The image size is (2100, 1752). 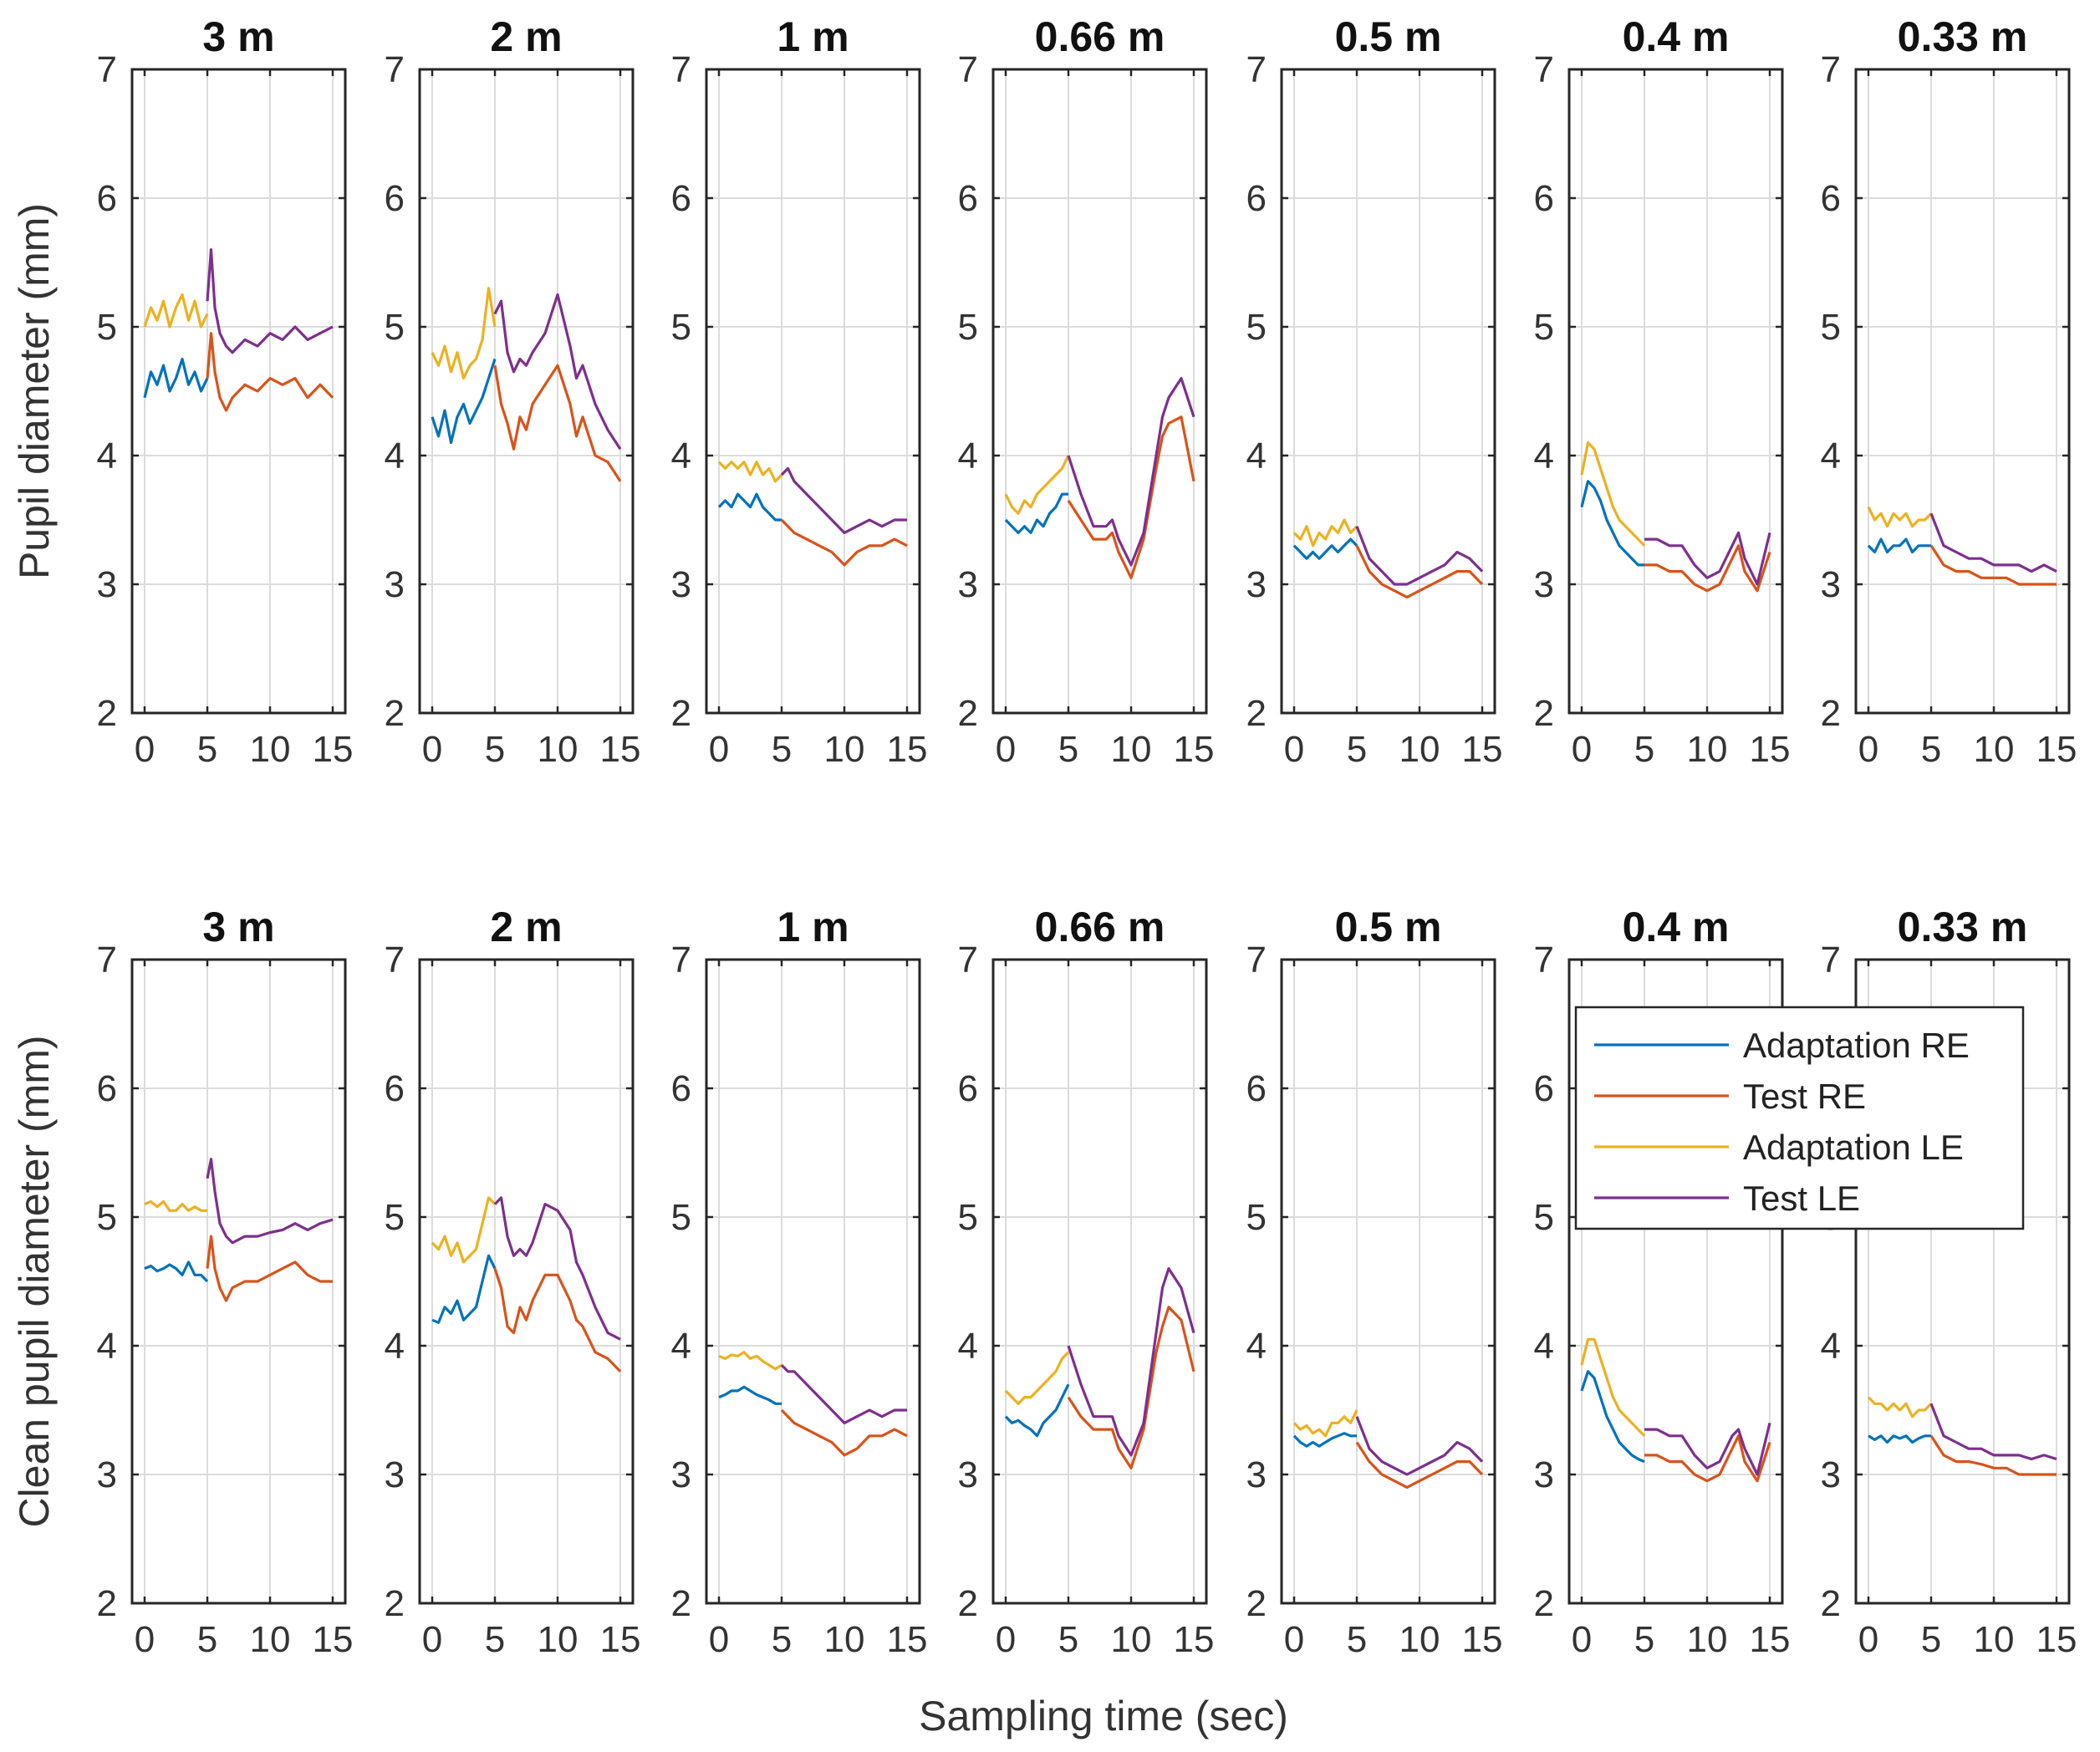 What do you see at coordinates (813, 37) in the screenshot?
I see `panel-title: 1 m` at bounding box center [813, 37].